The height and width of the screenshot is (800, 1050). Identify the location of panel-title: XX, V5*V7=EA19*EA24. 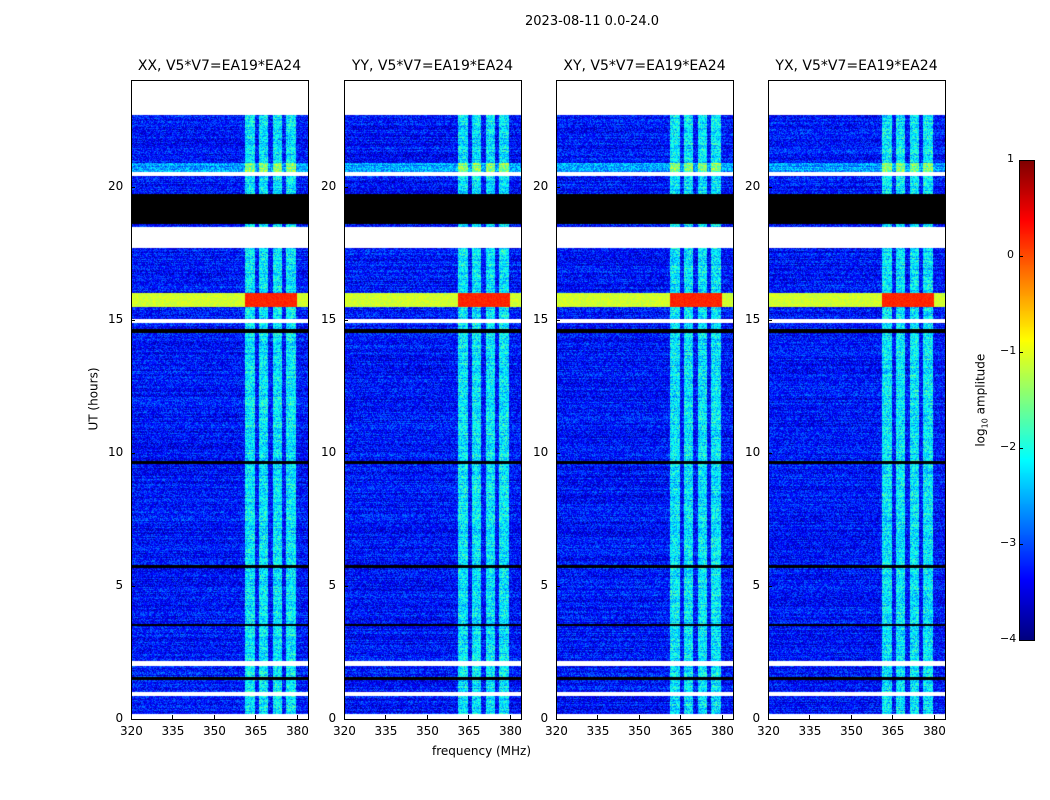
(219, 66).